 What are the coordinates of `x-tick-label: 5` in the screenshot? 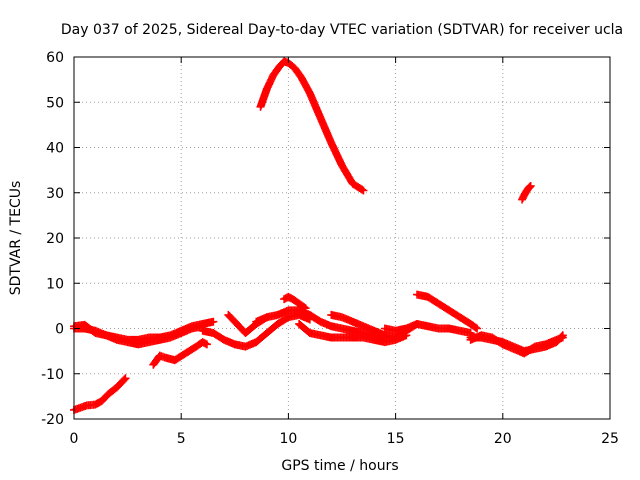 It's located at (181, 439).